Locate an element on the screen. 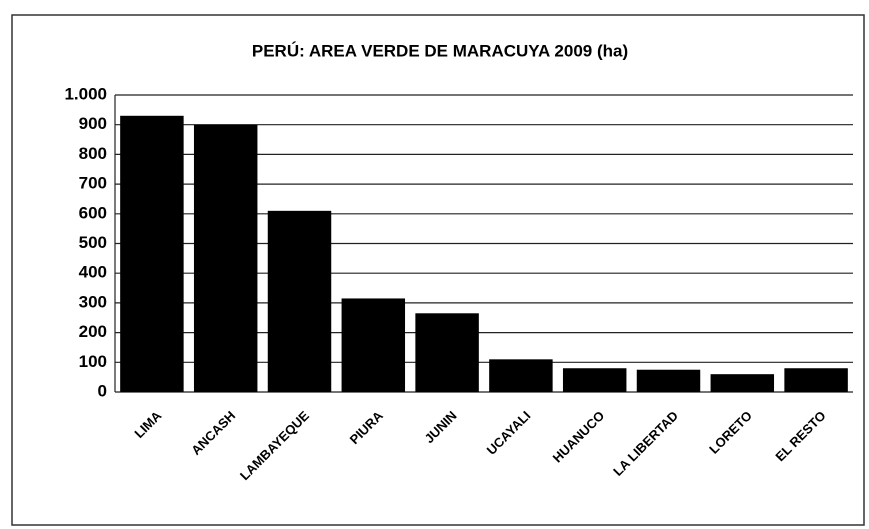 This screenshot has height=529, width=869. y-tick-label: 700 is located at coordinates (93, 183).